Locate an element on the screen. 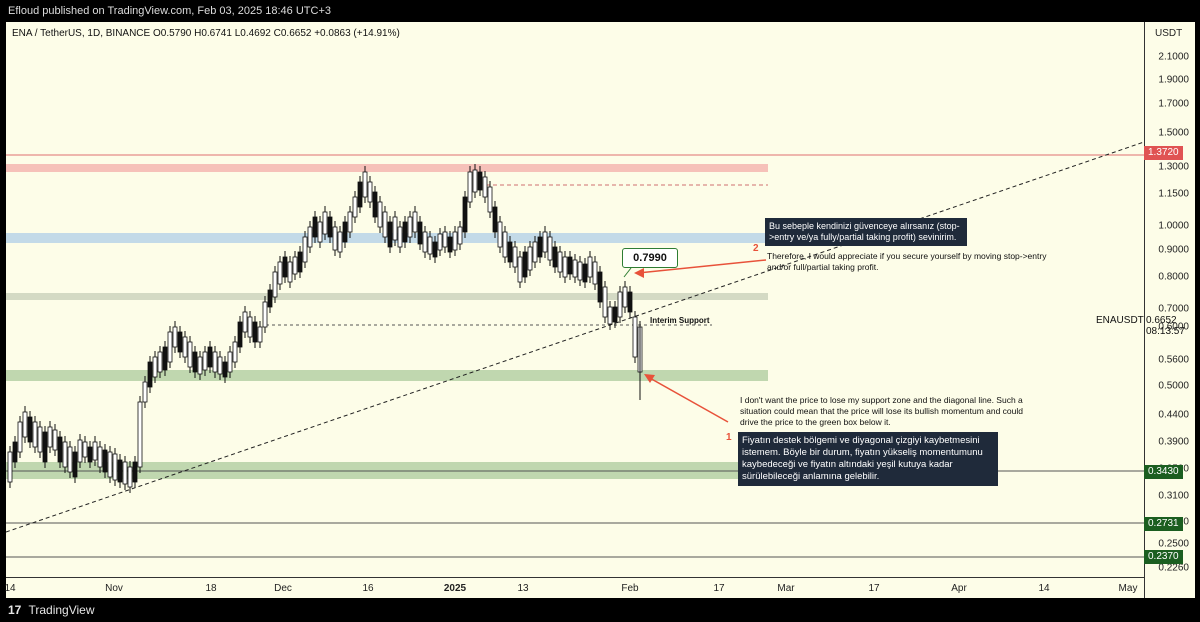 The width and height of the screenshot is (1200, 622). interim-support-label: Interim Support is located at coordinates (680, 320).